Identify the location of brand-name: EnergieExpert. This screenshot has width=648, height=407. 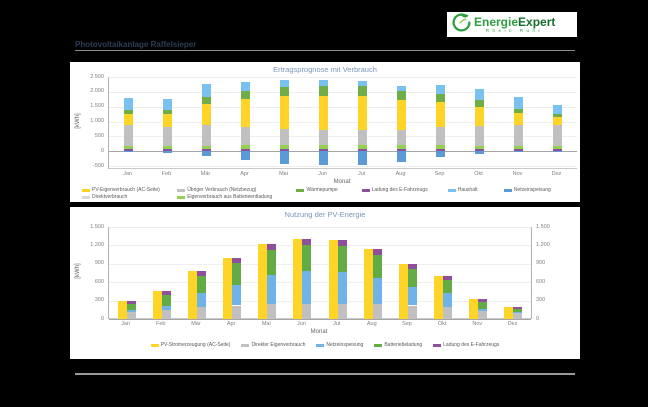
(515, 21).